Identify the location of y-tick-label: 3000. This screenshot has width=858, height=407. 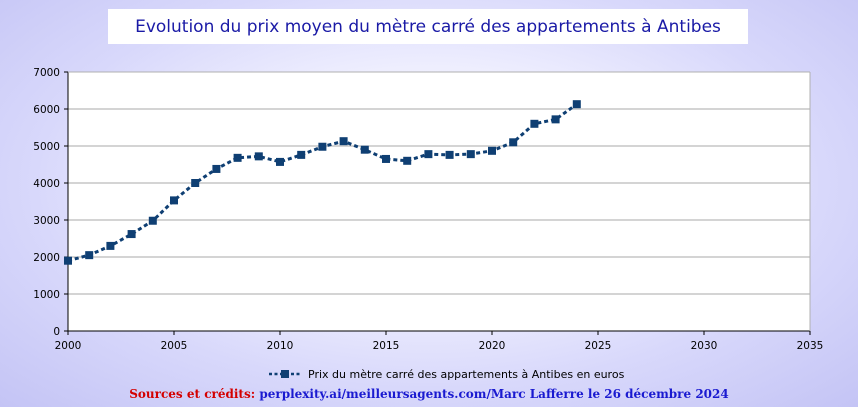
(46, 221).